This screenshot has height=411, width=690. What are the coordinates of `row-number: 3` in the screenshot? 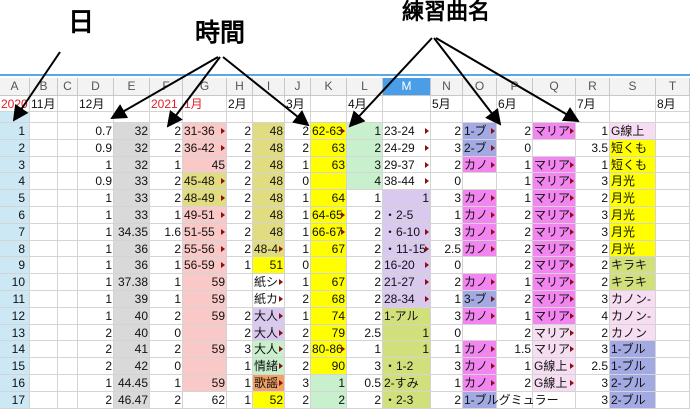 It's located at (15, 165).